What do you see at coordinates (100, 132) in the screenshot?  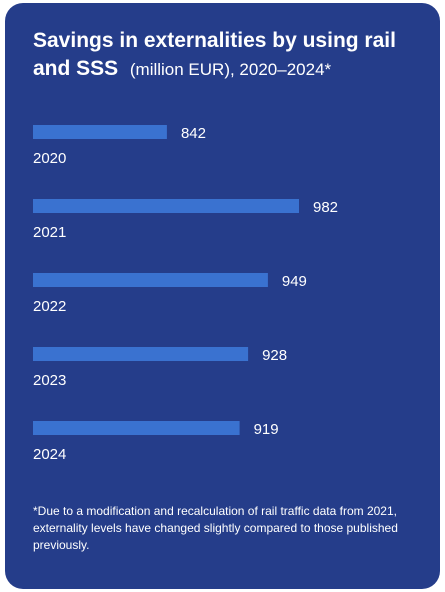 I see `bar-2020` at bounding box center [100, 132].